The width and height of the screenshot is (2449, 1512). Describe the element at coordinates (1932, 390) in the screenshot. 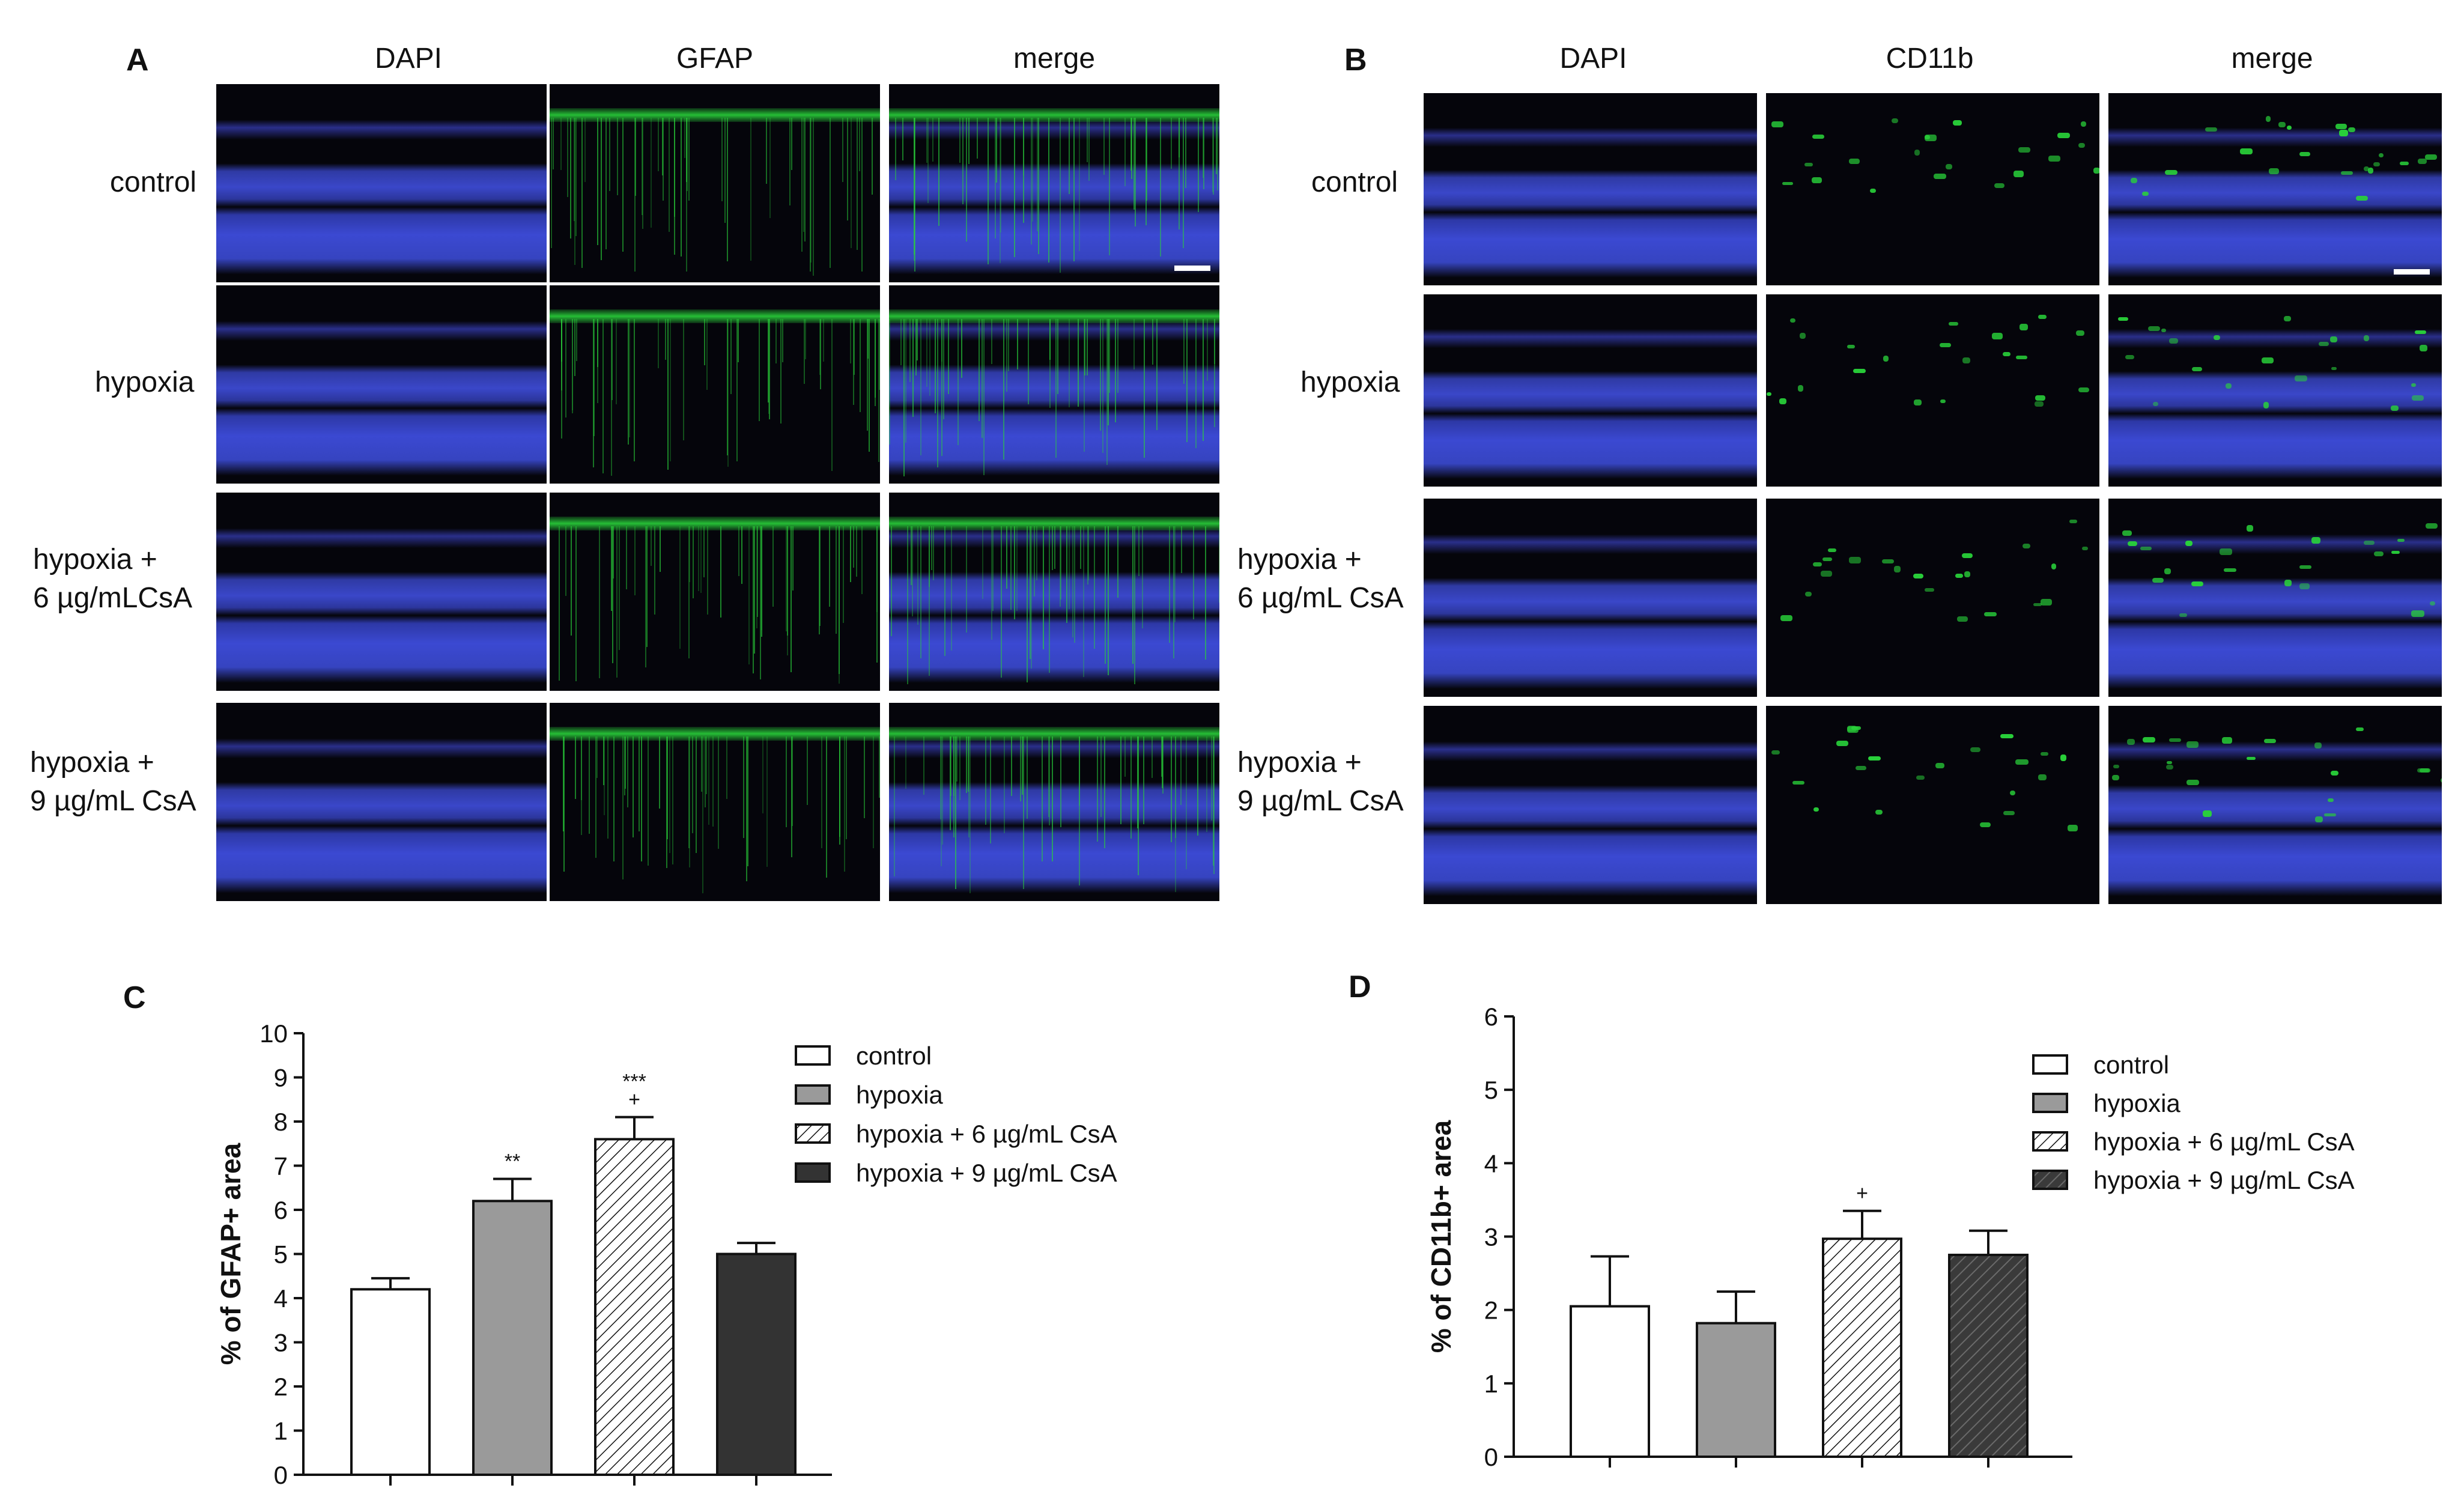

I see `panel-b-image-r2-green` at that location.